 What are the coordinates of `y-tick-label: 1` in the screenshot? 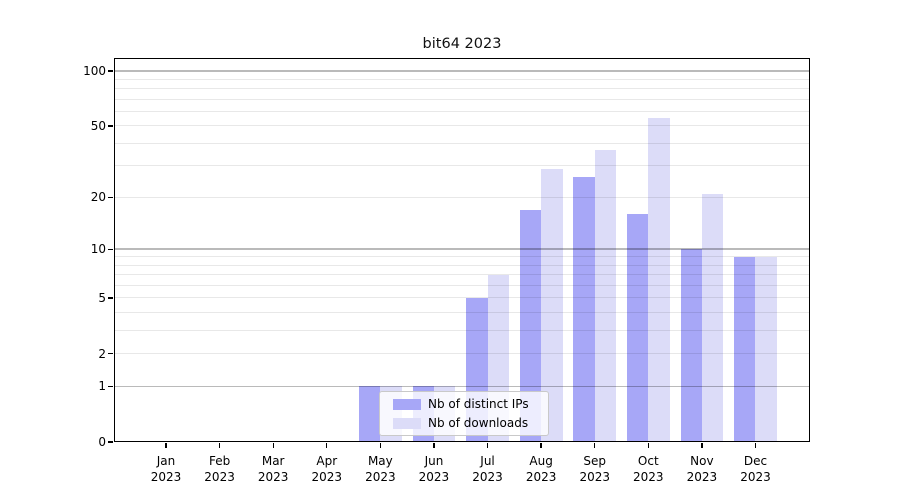 It's located at (102, 386).